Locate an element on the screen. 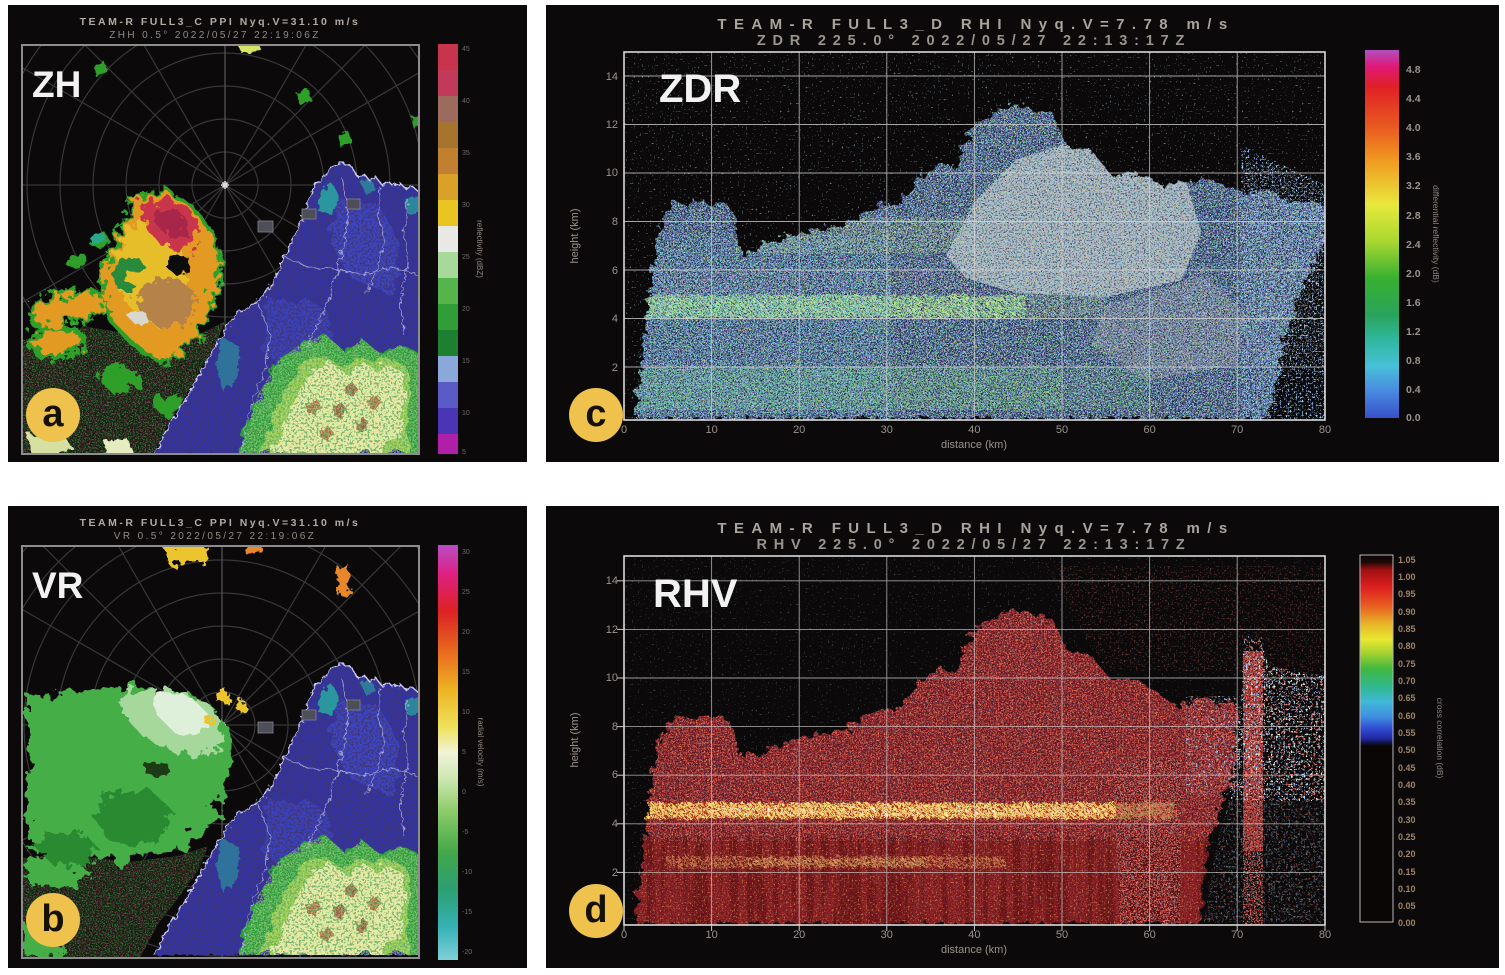  svg-text: 1.2 is located at coordinates (1413, 332).